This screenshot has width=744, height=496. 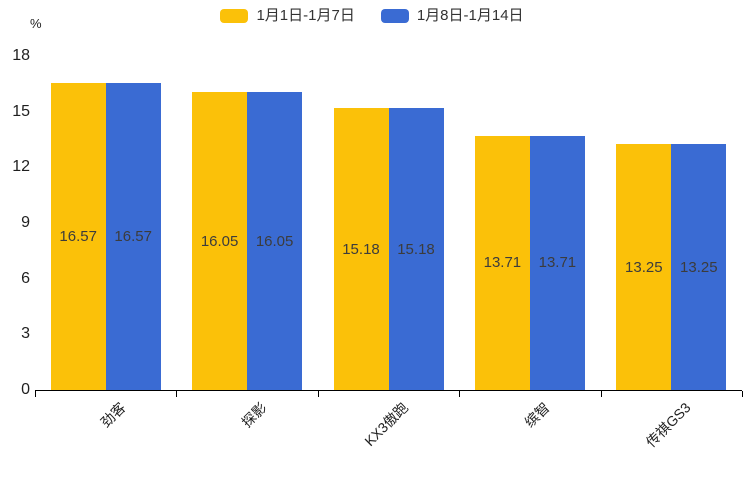 I want to click on y-axis-unit-label: %, so click(x=36, y=23).